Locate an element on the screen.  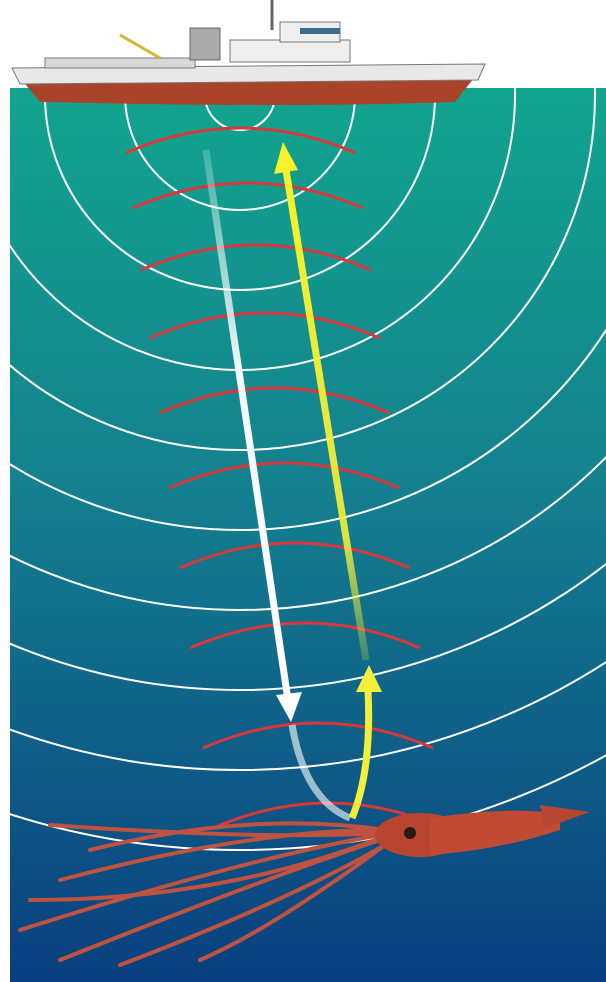
echo-signal is located at coordinates (328, 481).